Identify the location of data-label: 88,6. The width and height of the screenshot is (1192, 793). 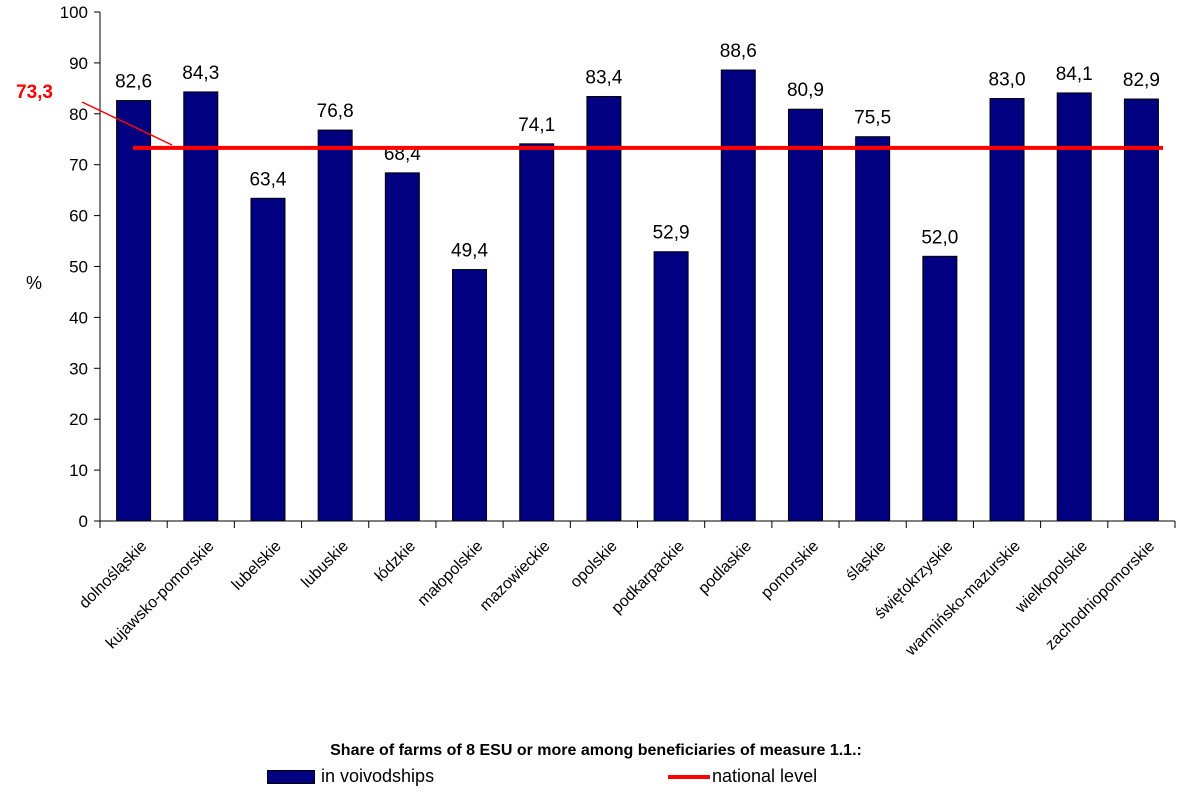
(738, 51).